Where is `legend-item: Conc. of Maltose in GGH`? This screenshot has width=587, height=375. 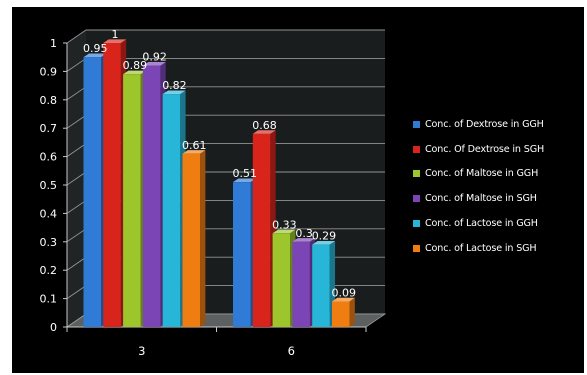
legend-item: Conc. of Maltose in GGH is located at coordinates (498, 174).